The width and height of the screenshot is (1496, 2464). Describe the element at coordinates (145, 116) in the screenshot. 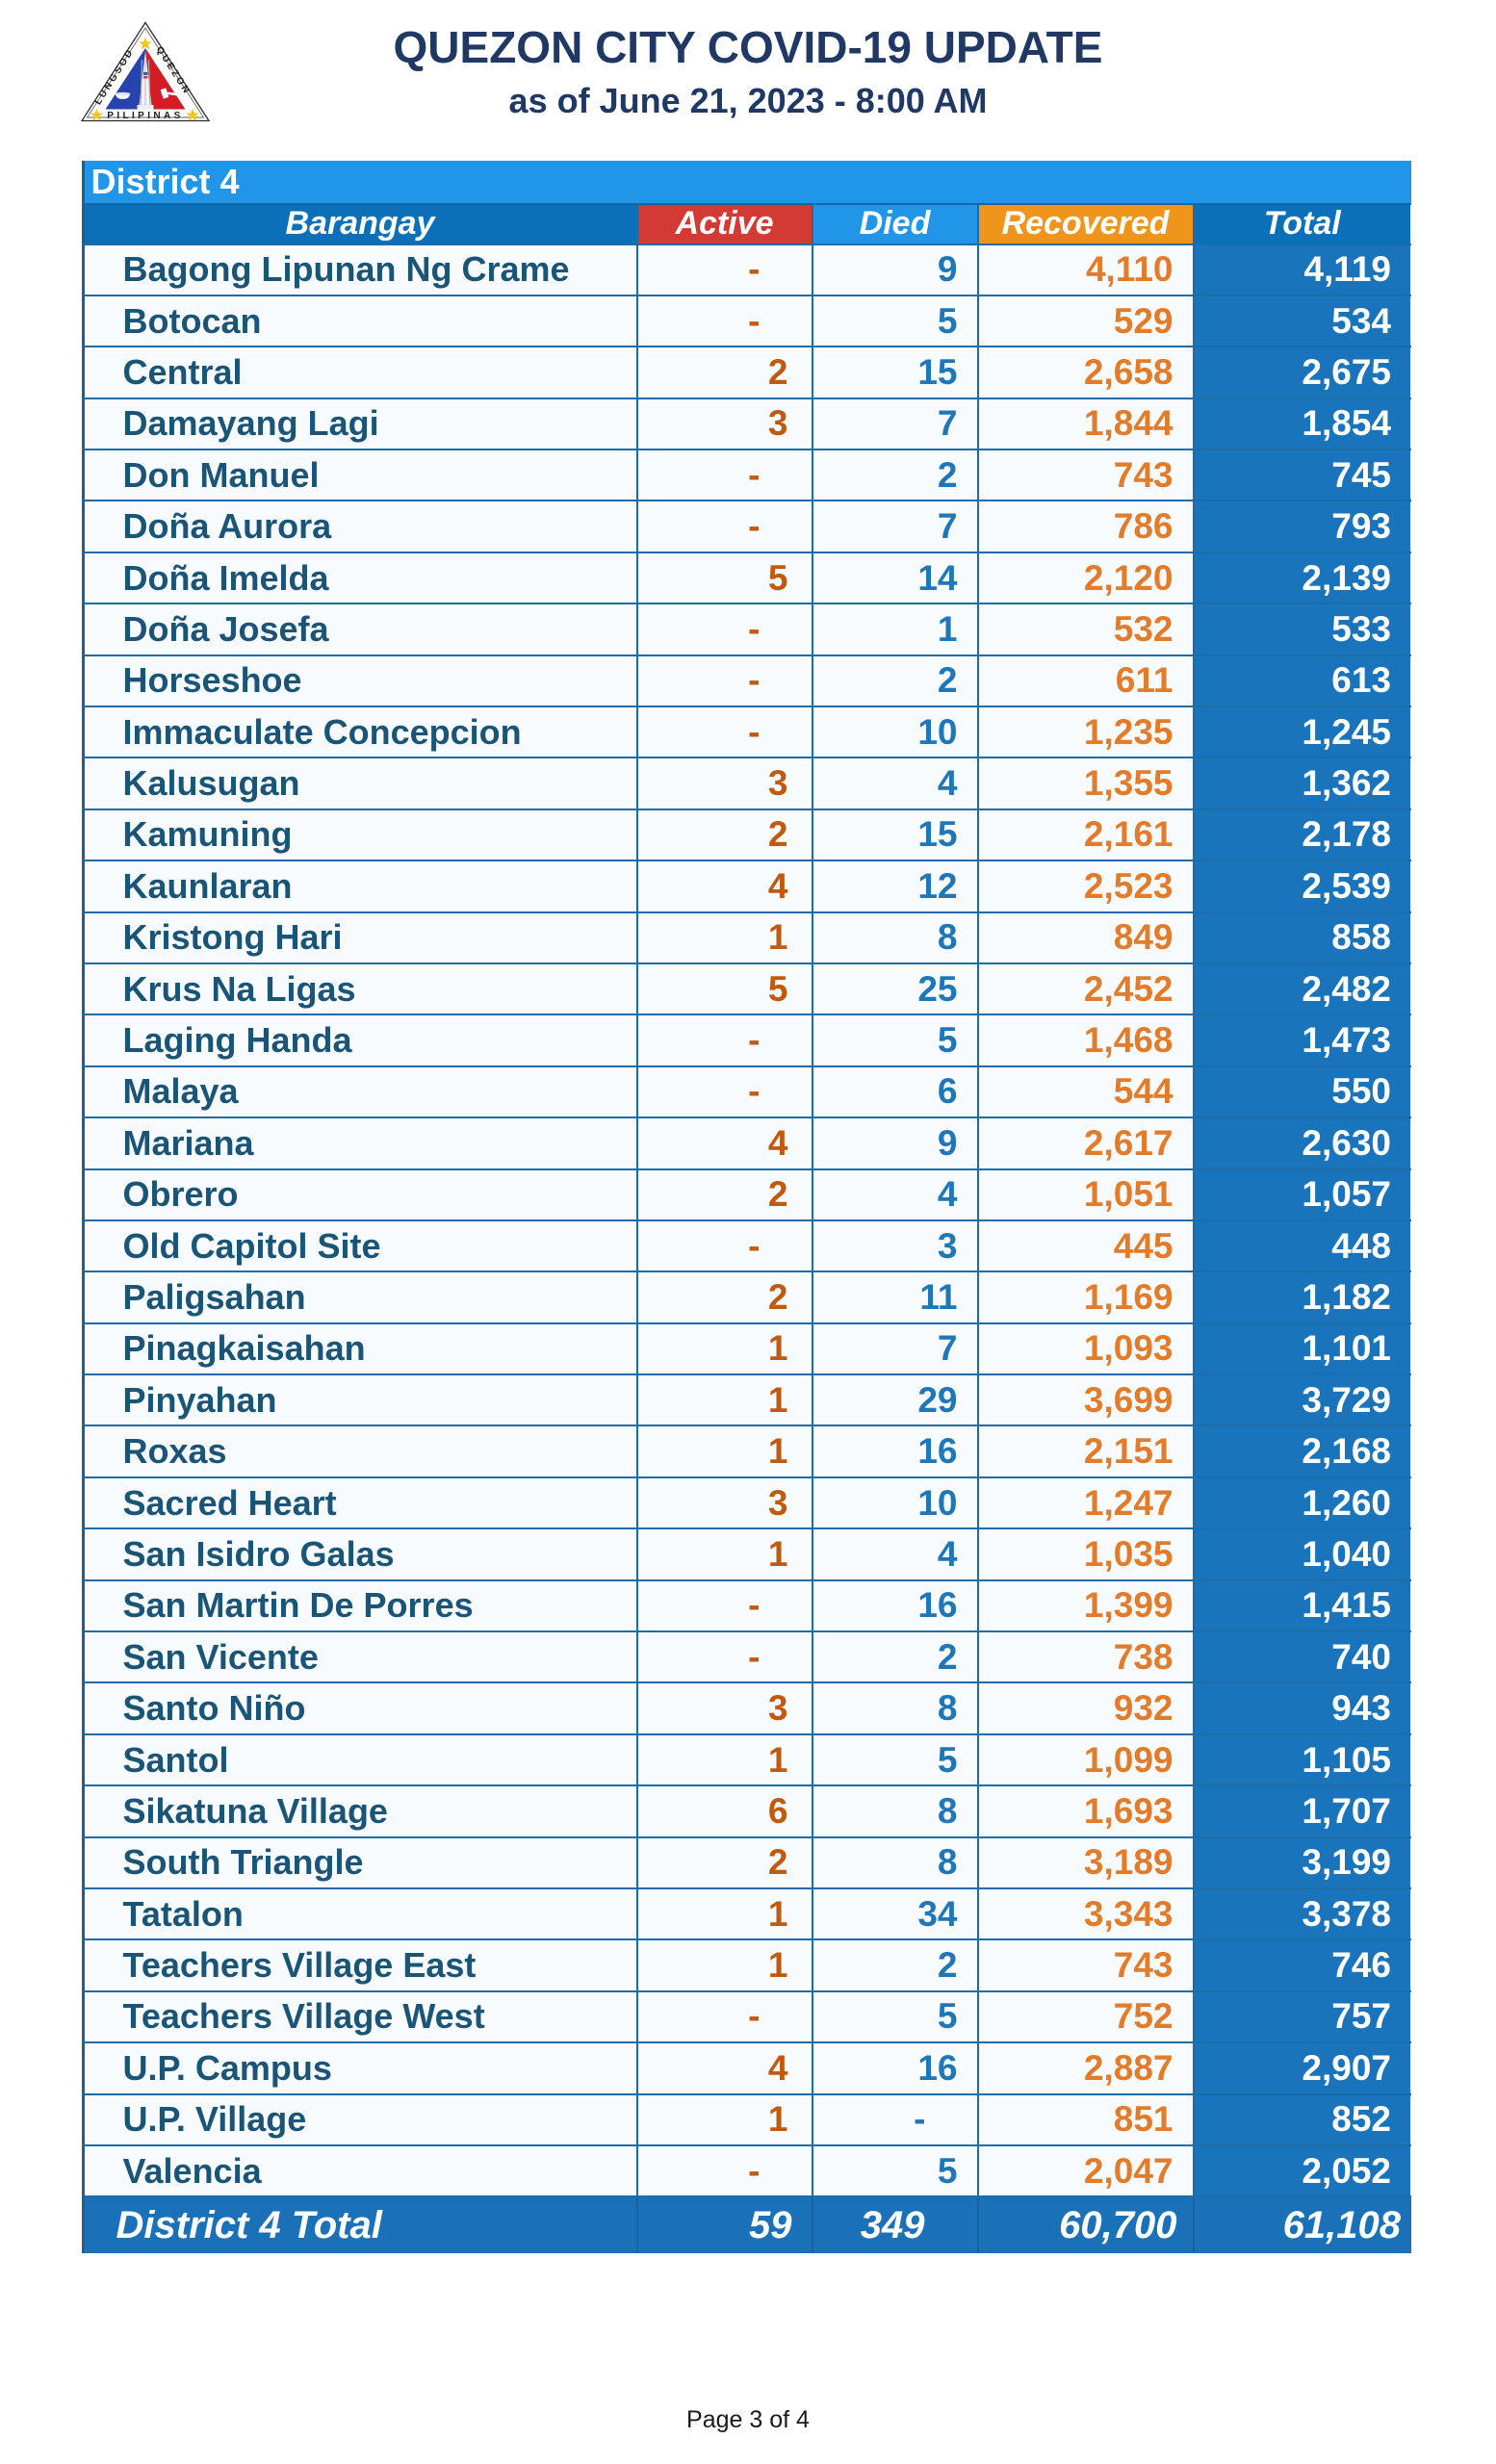

I see `svg-text: PILIPINAS` at that location.